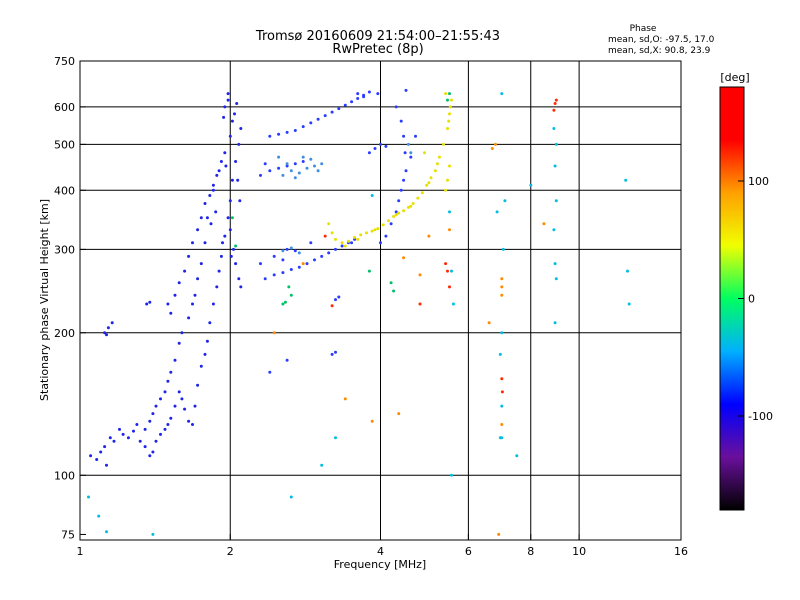  Describe the element at coordinates (681, 551) in the screenshot. I see `x-tick-label: 16` at that location.